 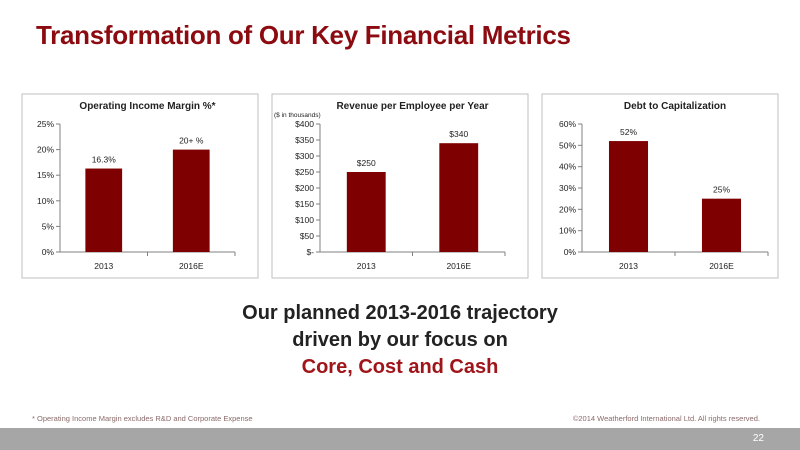 I want to click on y-tick-label: $300, so click(x=304, y=156).